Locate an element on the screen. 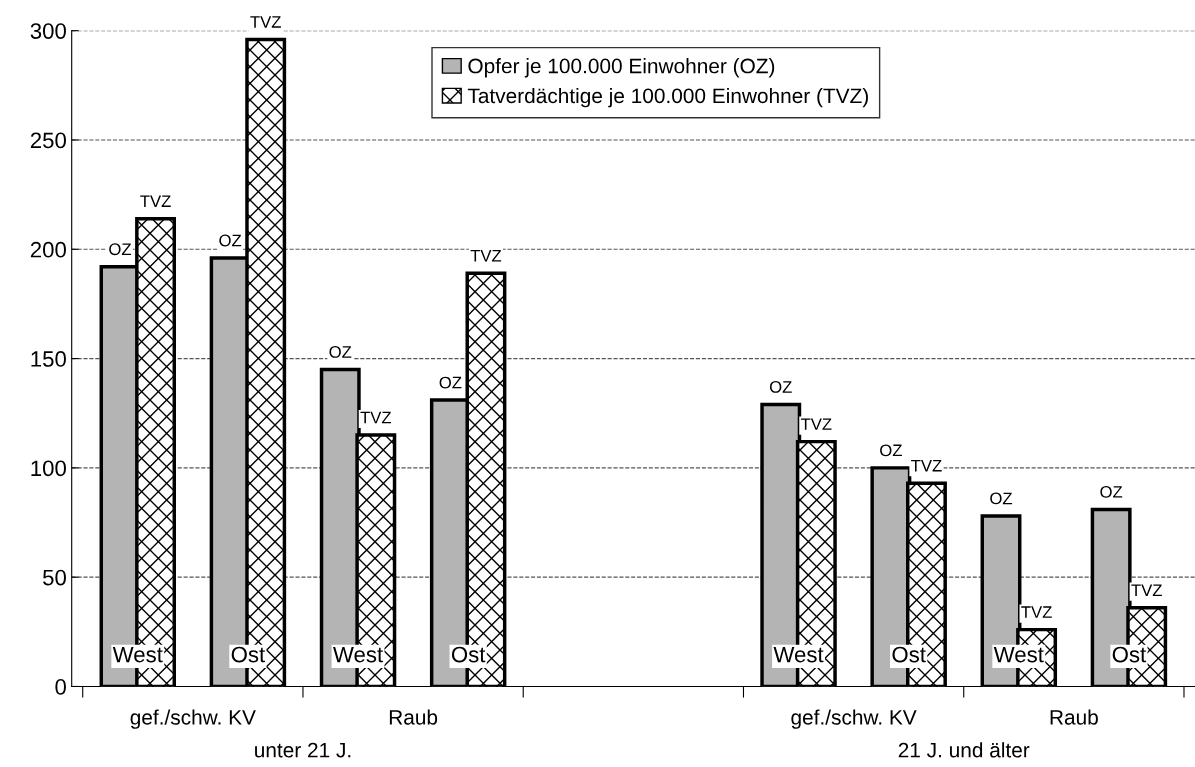  legend-label: Tatverdächtige je 100.000 Einwohner (TVZ) is located at coordinates (667, 97).